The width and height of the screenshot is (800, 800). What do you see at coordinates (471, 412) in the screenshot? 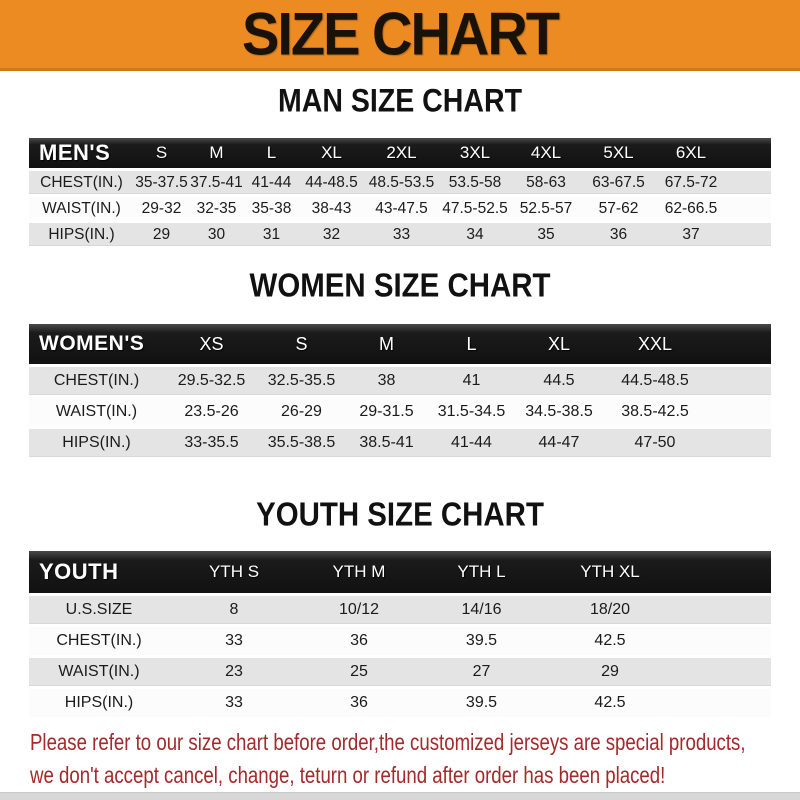
I see `size-cell: 31.5-34.5` at bounding box center [471, 412].